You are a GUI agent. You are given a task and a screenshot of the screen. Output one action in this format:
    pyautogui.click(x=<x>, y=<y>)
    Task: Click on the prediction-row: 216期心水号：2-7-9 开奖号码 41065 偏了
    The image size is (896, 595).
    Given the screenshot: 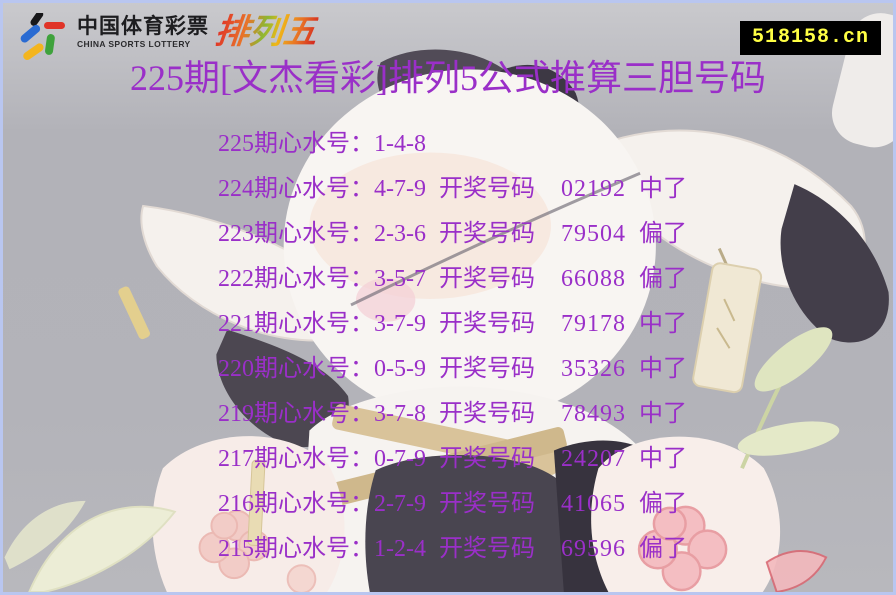 What is the action you would take?
    pyautogui.click(x=452, y=504)
    